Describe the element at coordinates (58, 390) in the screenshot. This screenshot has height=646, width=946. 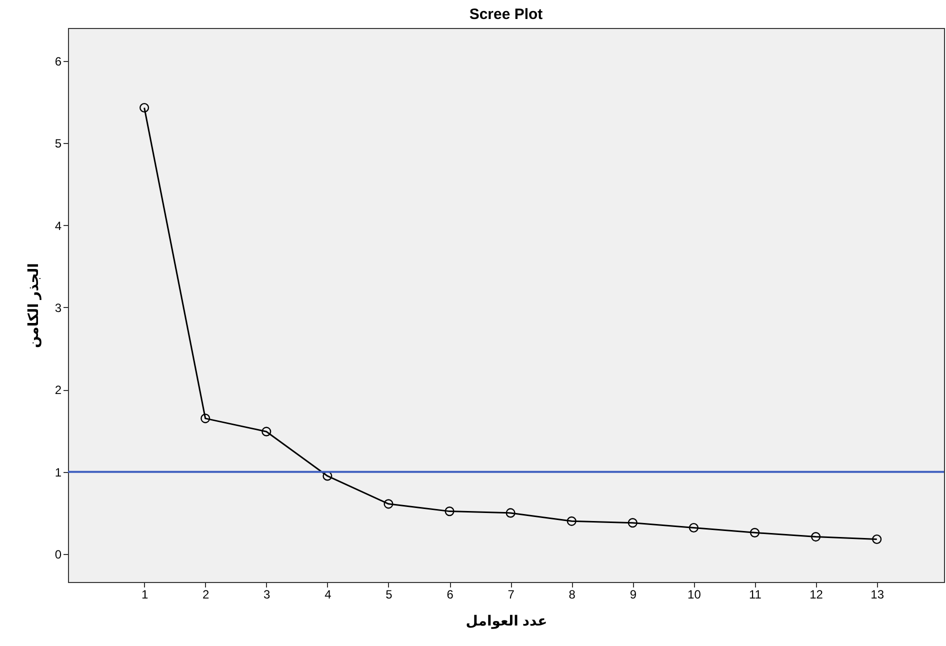
I see `y-tick-label: 2` at that location.